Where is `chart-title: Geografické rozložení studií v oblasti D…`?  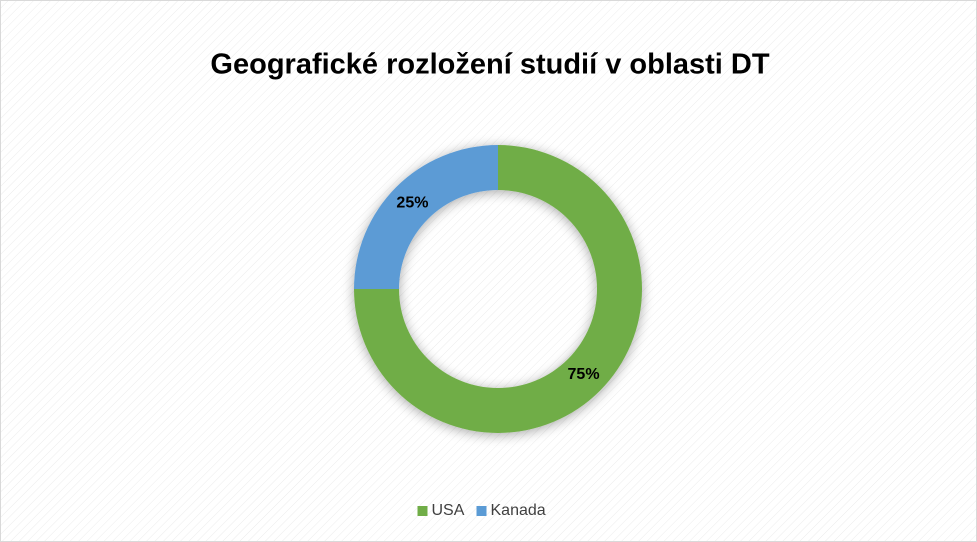 chart-title: Geografické rozložení studií v oblasti D… is located at coordinates (489, 65).